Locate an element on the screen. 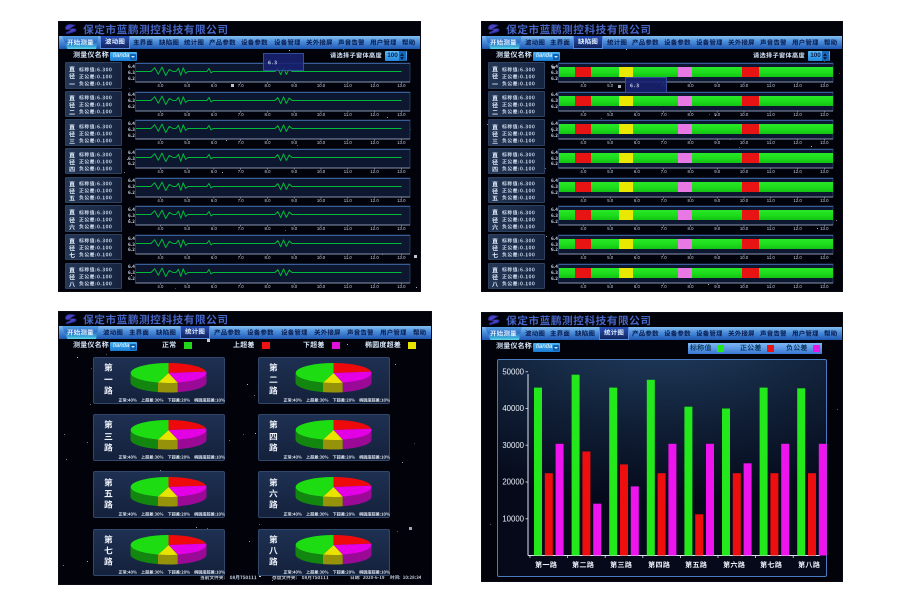  svg-text: 20000 is located at coordinates (513, 482).